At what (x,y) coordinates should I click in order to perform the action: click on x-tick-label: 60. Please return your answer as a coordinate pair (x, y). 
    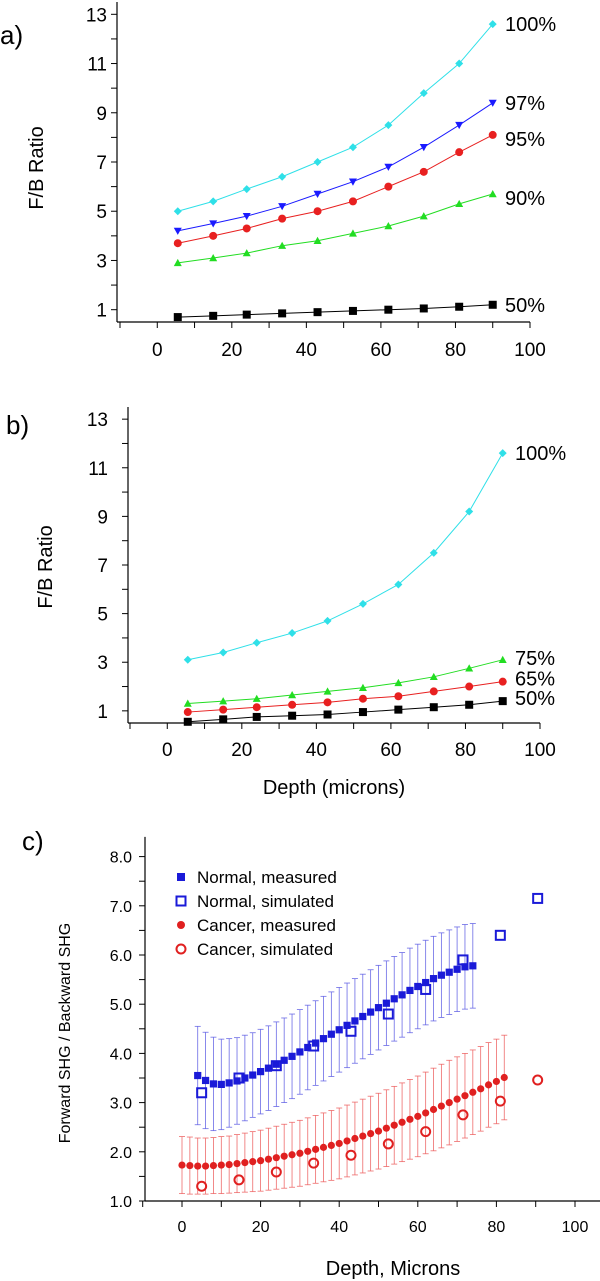
    Looking at the image, I should click on (380, 350).